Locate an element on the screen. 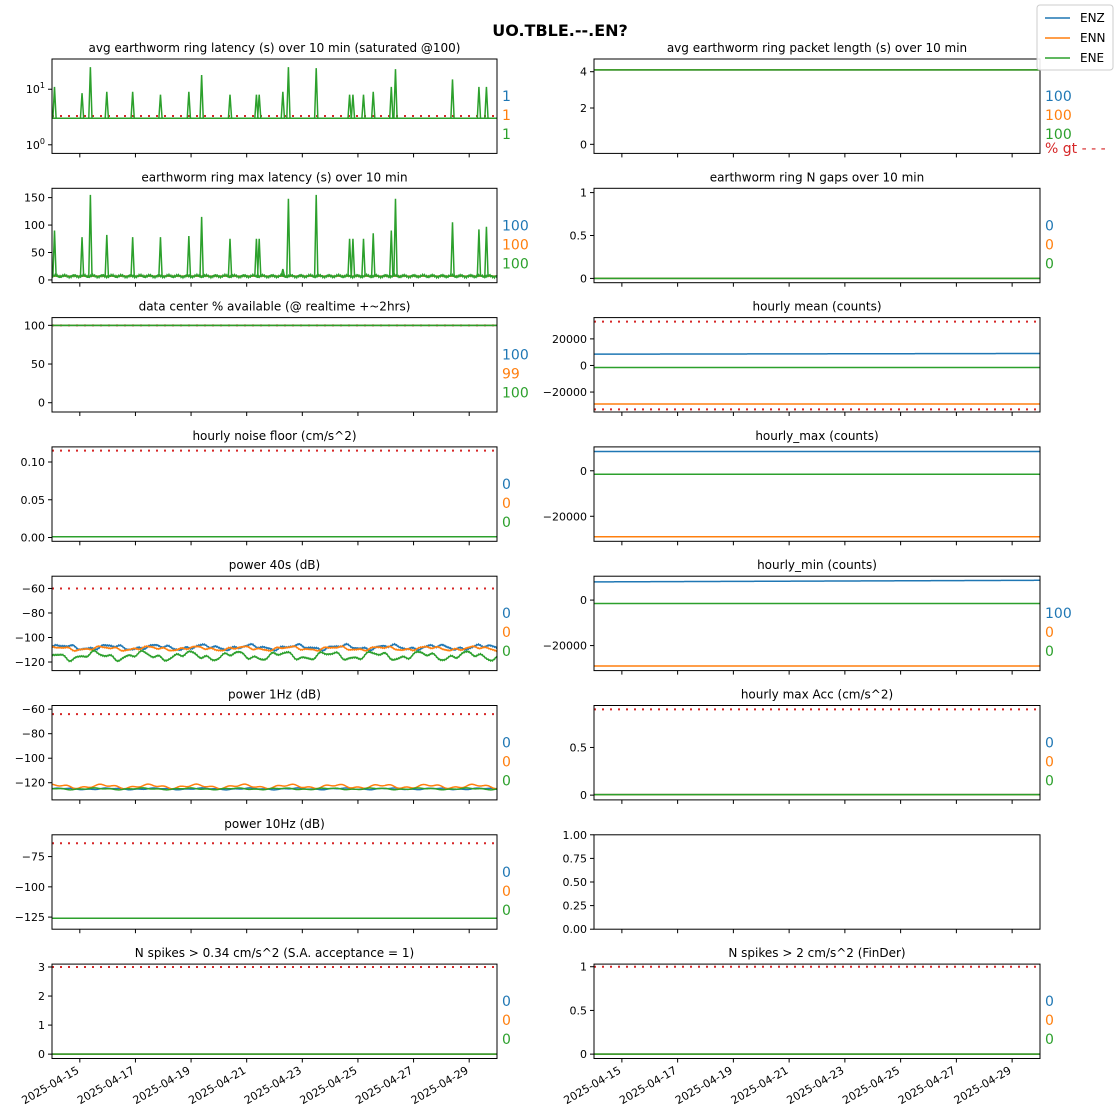  y-tick-label: 20000 is located at coordinates (569, 339).